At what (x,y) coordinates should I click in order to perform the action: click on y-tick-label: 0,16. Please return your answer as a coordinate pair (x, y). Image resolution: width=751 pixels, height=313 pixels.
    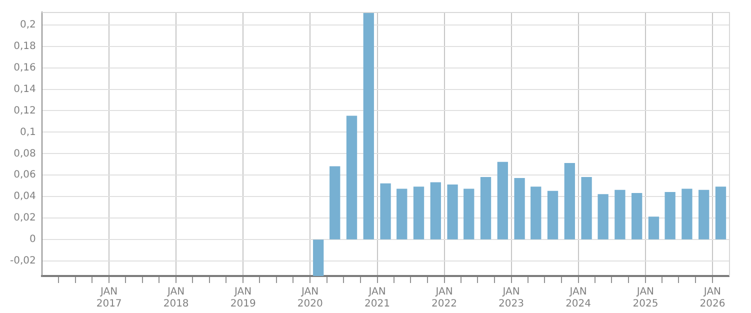
    Looking at the image, I should click on (25, 68).